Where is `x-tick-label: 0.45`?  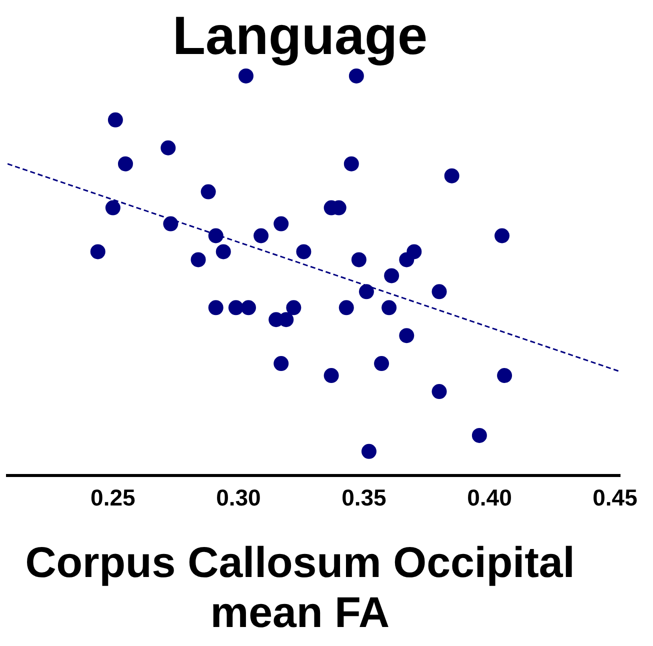
x-tick-label: 0.45 is located at coordinates (615, 497).